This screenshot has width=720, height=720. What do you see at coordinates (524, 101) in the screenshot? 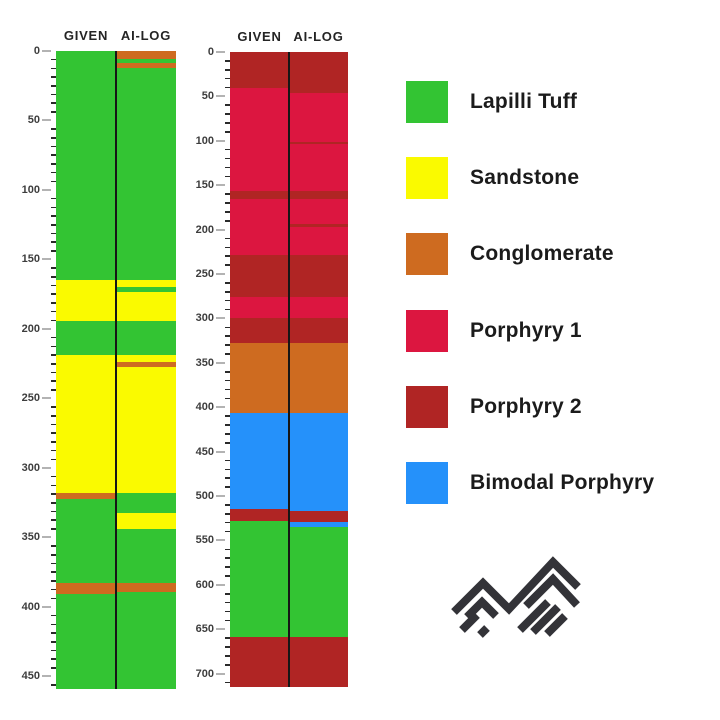
I see `legend-label: Lapilli Tuff` at bounding box center [524, 101].